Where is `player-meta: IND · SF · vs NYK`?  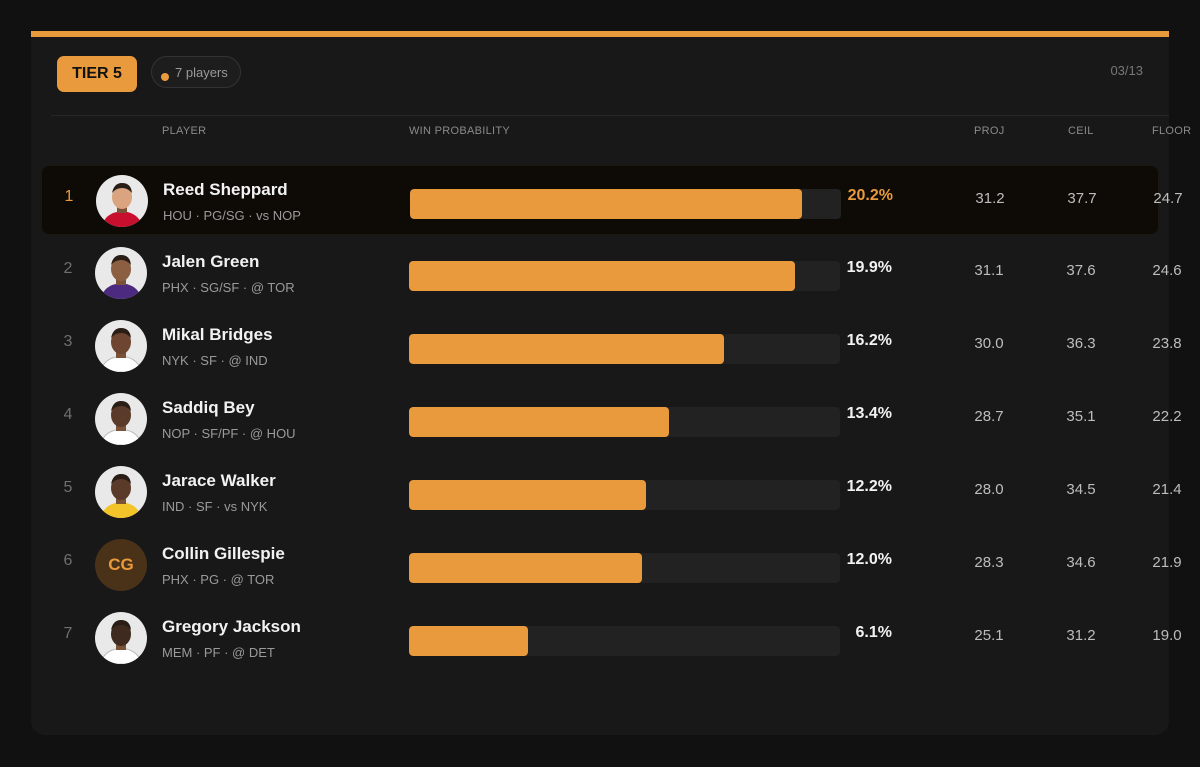
player-meta: IND · SF · vs NYK is located at coordinates (215, 506).